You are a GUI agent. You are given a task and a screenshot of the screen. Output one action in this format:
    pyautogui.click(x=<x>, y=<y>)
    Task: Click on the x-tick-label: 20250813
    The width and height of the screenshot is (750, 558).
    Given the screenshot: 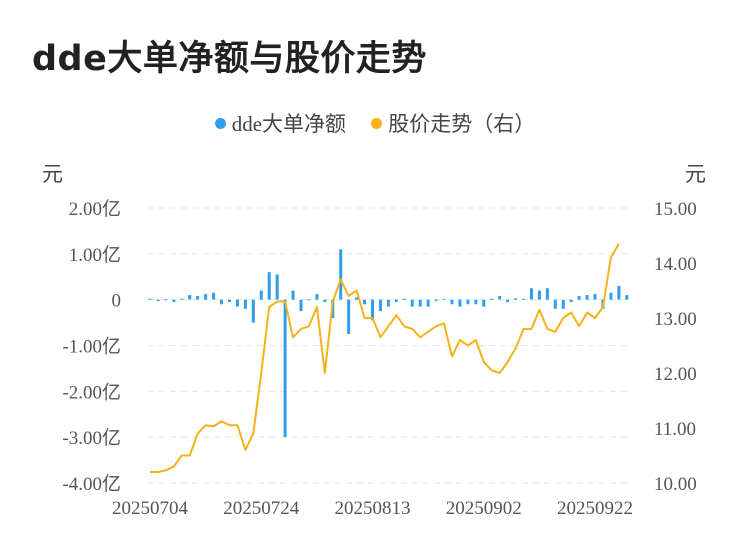 What is the action you would take?
    pyautogui.click(x=373, y=508)
    